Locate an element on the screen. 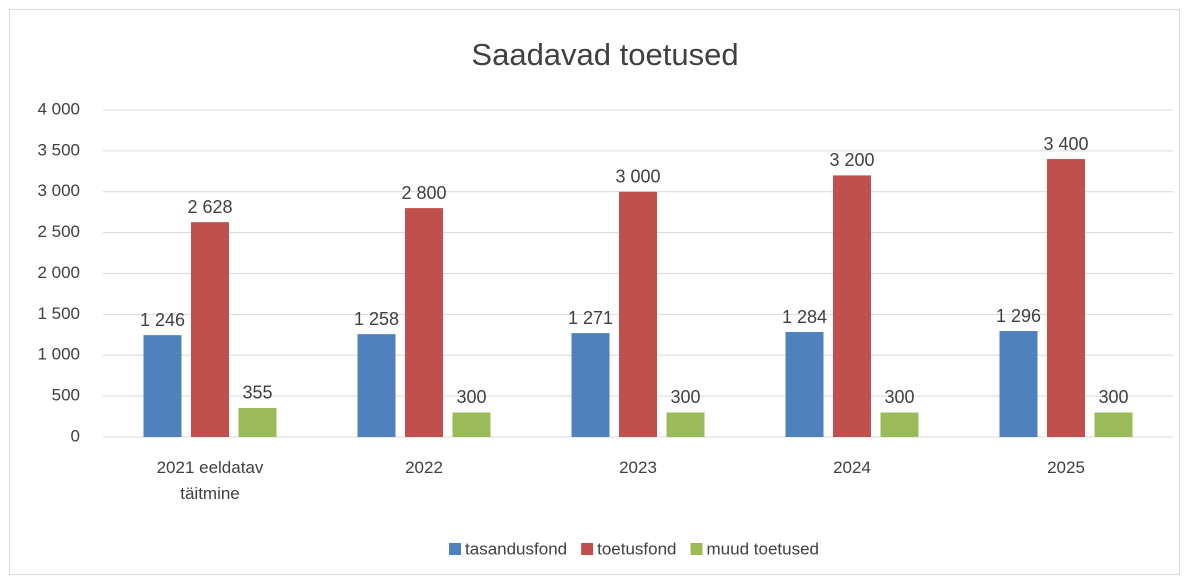 The width and height of the screenshot is (1189, 583). x-tick-label-box: 2022 is located at coordinates (424, 467).